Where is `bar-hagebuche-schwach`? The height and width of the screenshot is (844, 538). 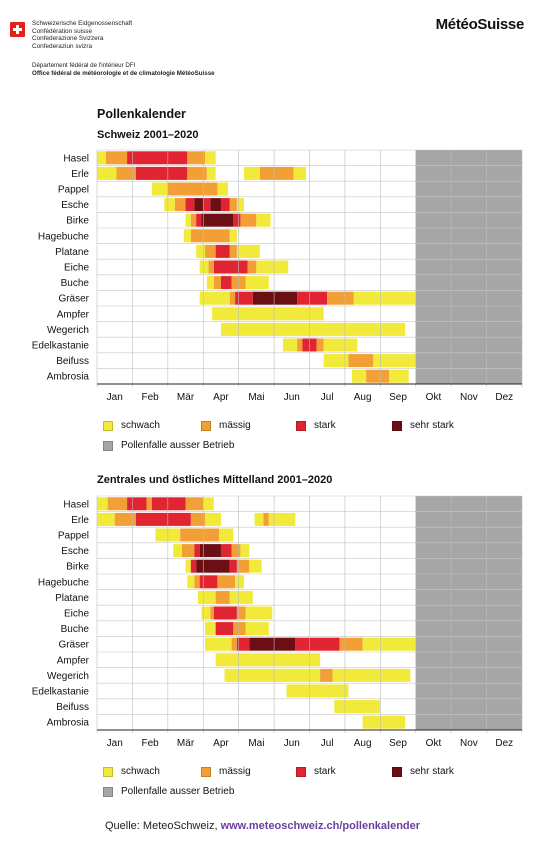 bar-hagebuche-schwach is located at coordinates (233, 236).